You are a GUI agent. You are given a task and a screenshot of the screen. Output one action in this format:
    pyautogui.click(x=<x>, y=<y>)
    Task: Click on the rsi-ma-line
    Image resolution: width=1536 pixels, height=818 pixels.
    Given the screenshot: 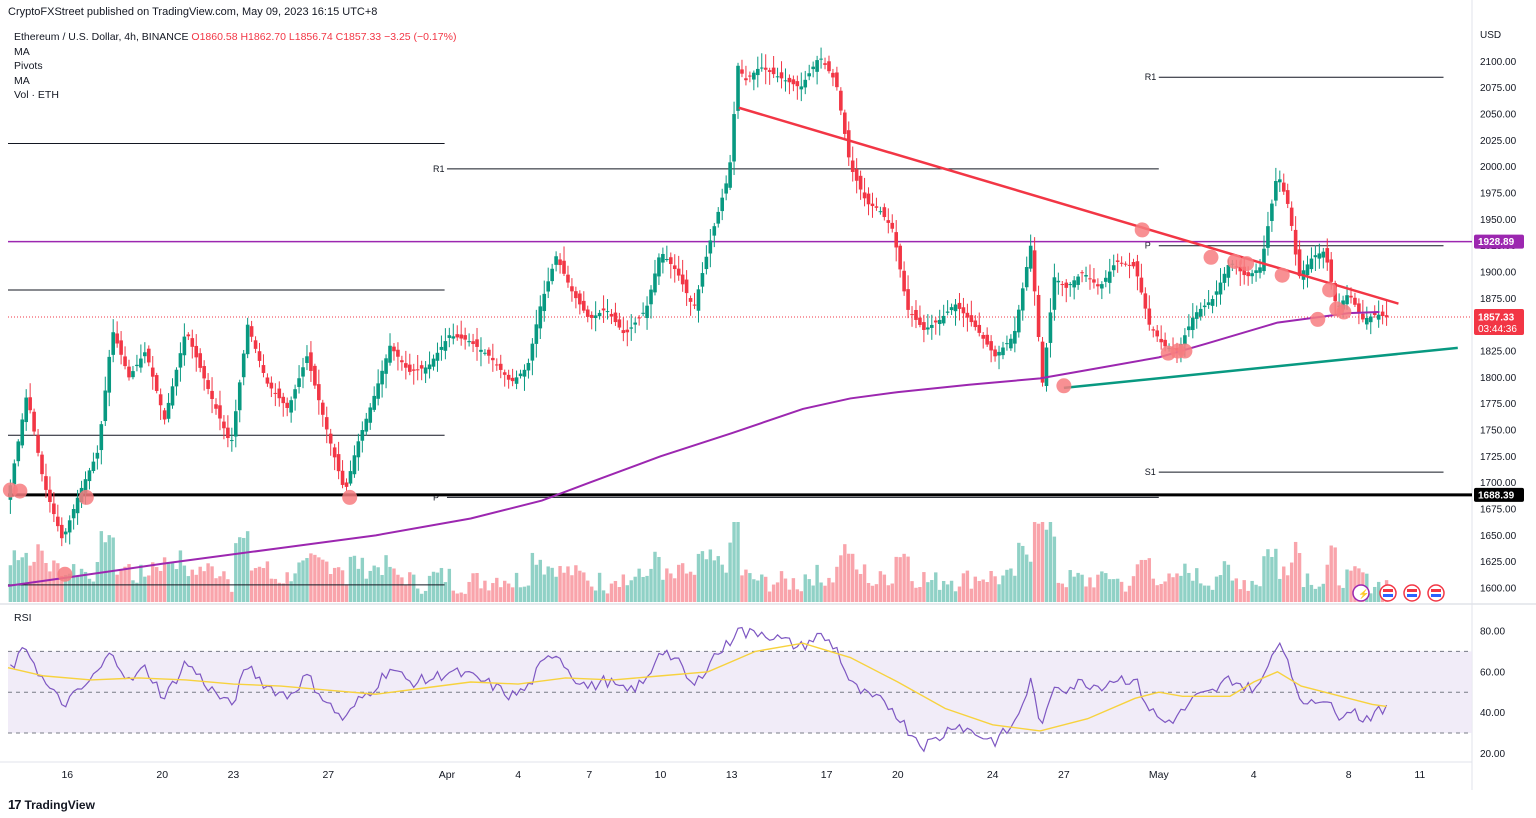 What is the action you would take?
    pyautogui.click(x=697, y=687)
    